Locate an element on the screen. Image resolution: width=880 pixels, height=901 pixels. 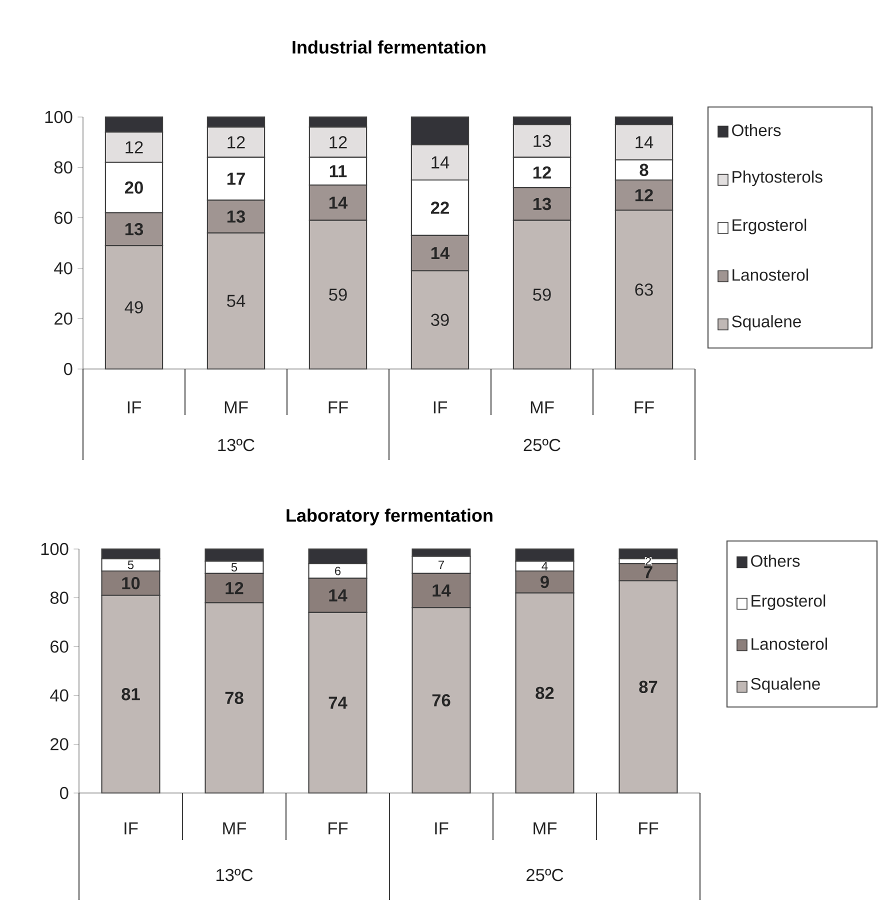
data-label: 81 is located at coordinates (131, 694).